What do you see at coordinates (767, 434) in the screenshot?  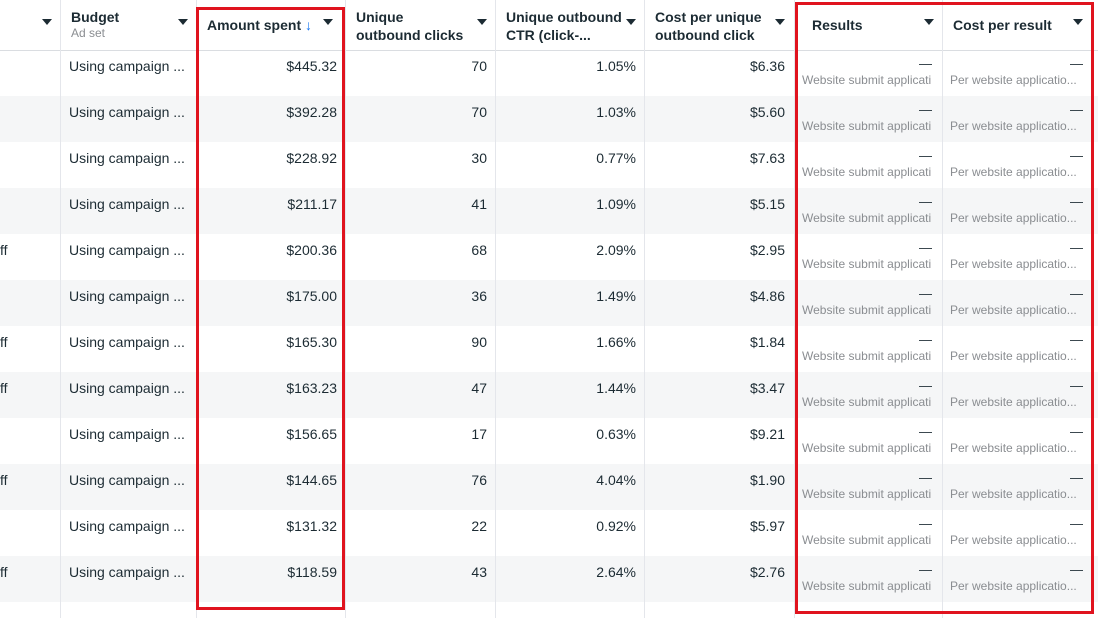 I see `cost-per-unique-outbound-click-cell: $9.21` at bounding box center [767, 434].